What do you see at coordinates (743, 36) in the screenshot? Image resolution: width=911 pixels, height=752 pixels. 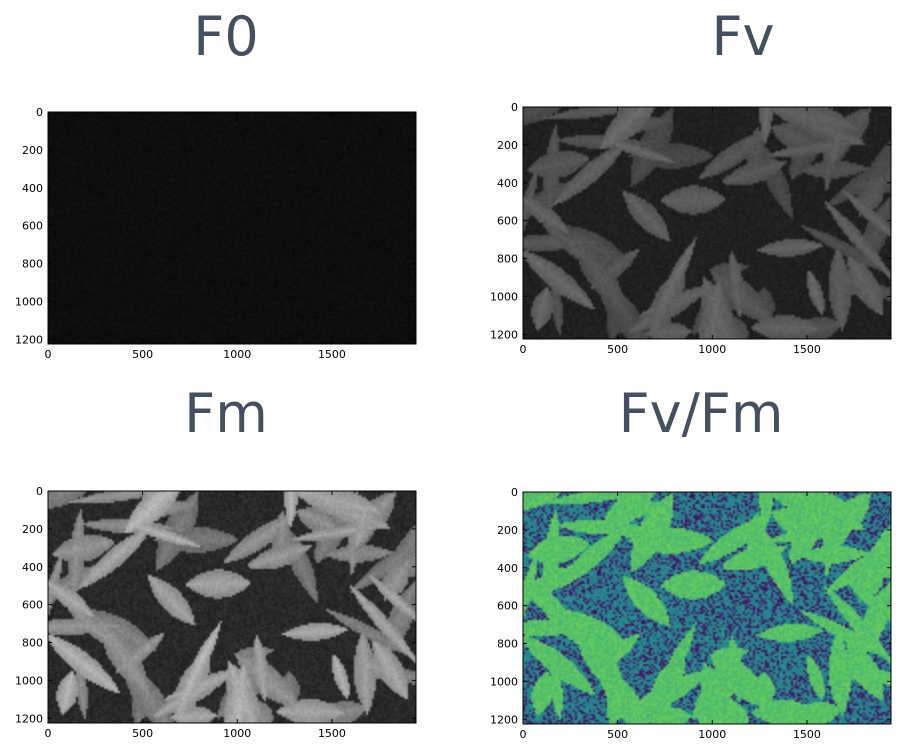 I see `panel-title-fv: Fv` at bounding box center [743, 36].